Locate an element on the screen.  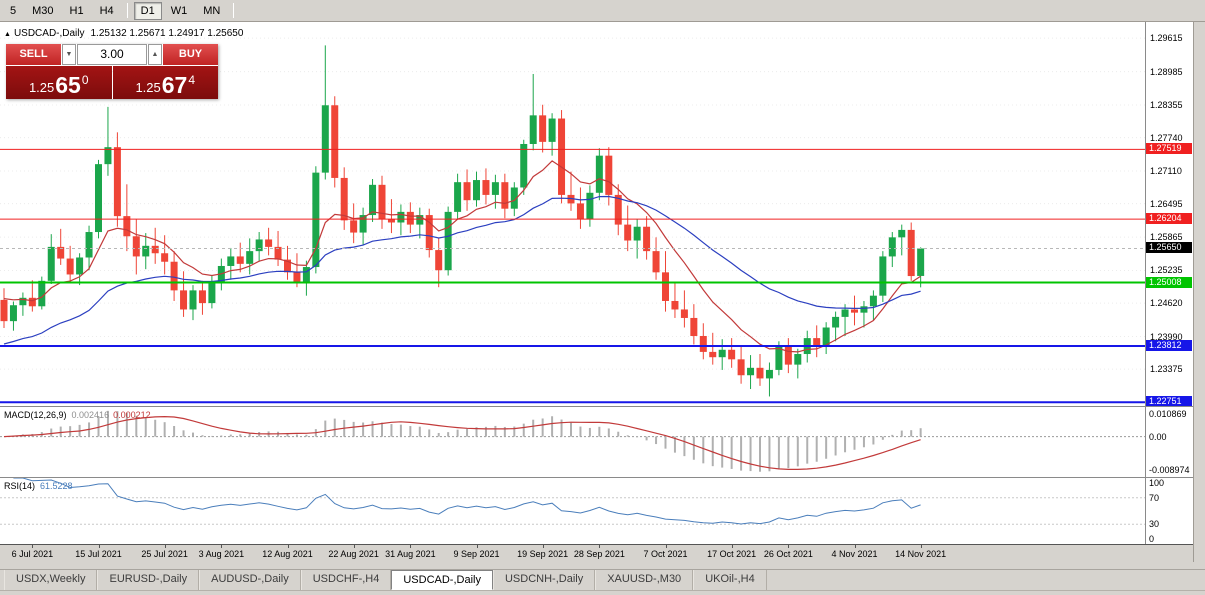
price-axis-tick: 1.28355 is located at coordinates (1166, 105).